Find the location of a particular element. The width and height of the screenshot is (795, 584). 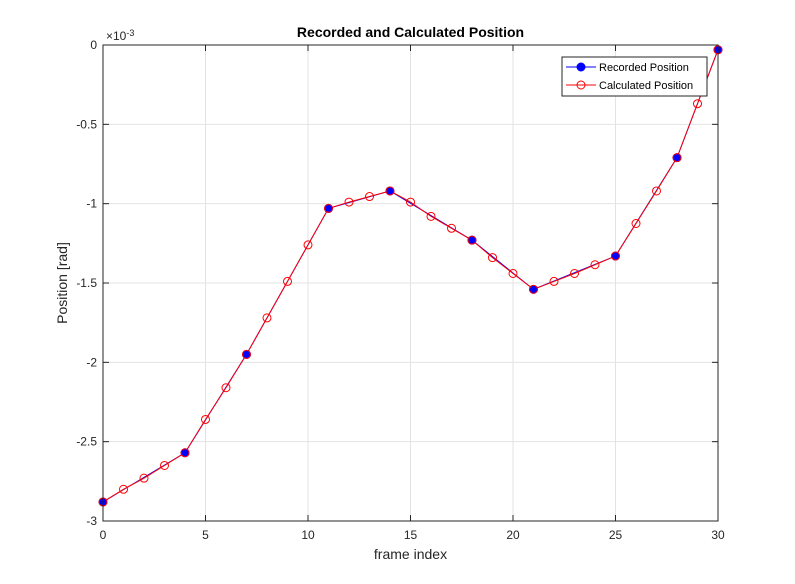

y-tick-label: -2 is located at coordinates (91, 362).